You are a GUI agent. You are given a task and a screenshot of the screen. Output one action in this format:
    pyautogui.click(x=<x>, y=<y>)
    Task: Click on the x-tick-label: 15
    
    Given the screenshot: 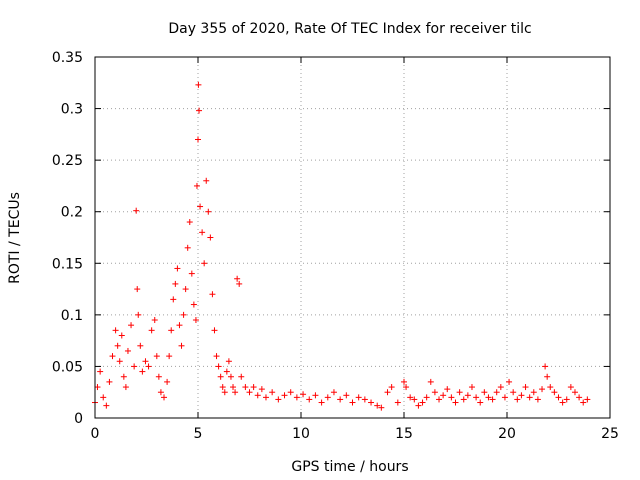 What is the action you would take?
    pyautogui.click(x=404, y=434)
    